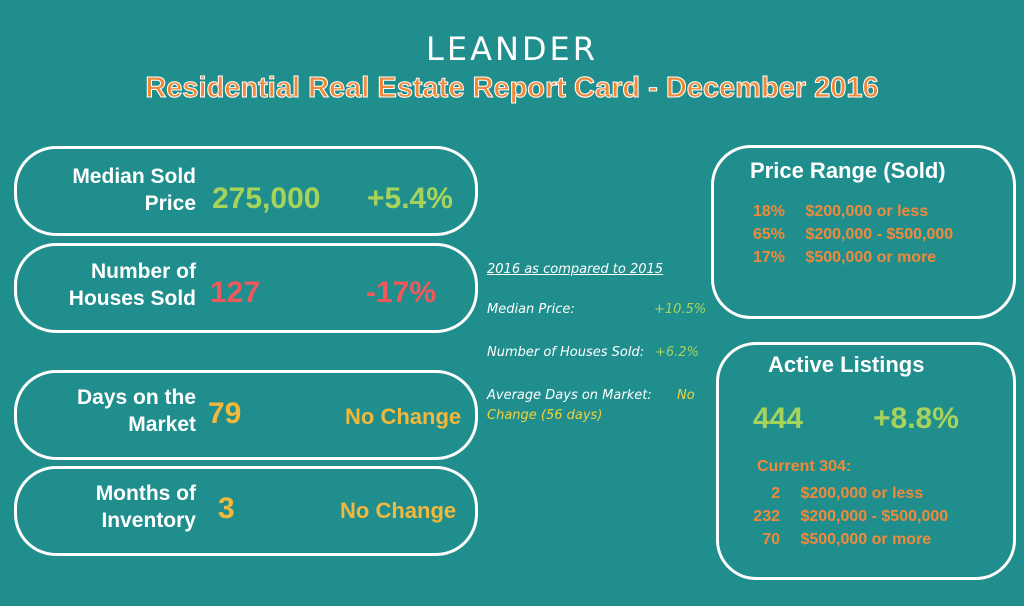  Describe the element at coordinates (680, 309) in the screenshot. I see `comparison-median-value: +10.5%` at that location.